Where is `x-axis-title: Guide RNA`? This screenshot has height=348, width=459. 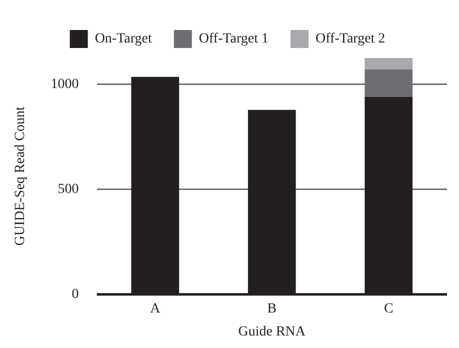 x-axis-title: Guide RNA is located at coordinates (272, 332).